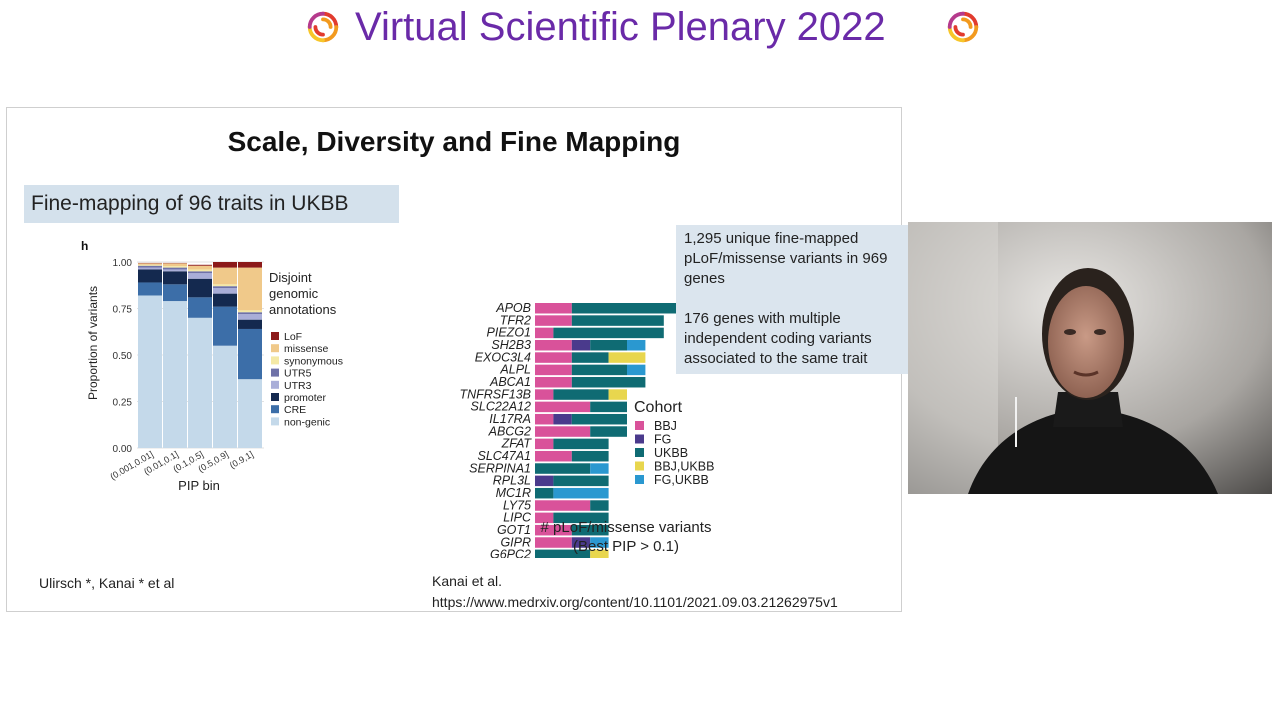 Image resolution: width=1280 pixels, height=720 pixels. I want to click on gene-label: TNFRSF13B, so click(495, 394).